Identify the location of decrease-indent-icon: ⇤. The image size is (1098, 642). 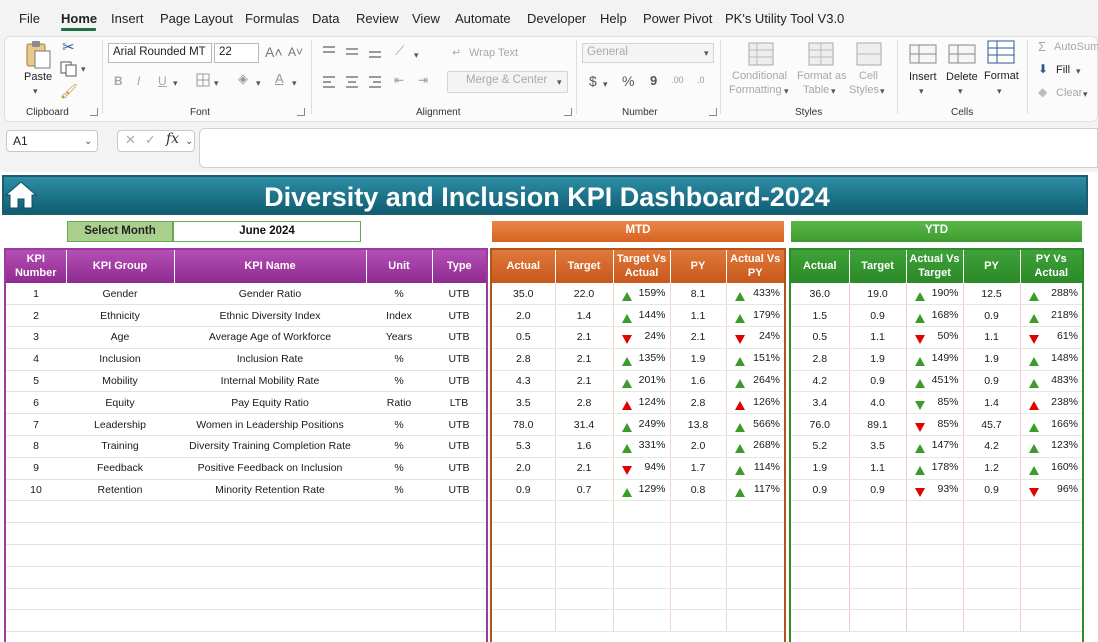
(399, 80).